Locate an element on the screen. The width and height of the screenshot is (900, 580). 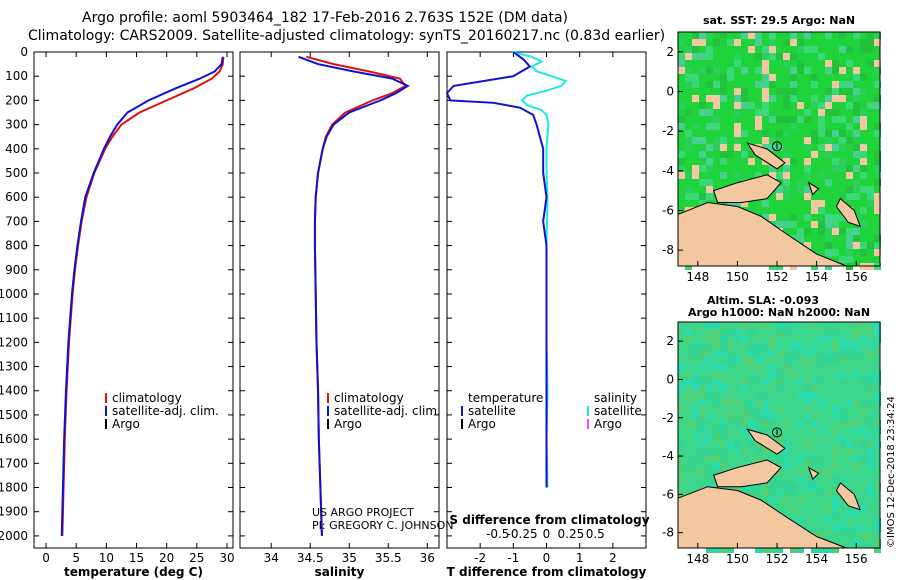
sla-map-frame is located at coordinates (779, 435).